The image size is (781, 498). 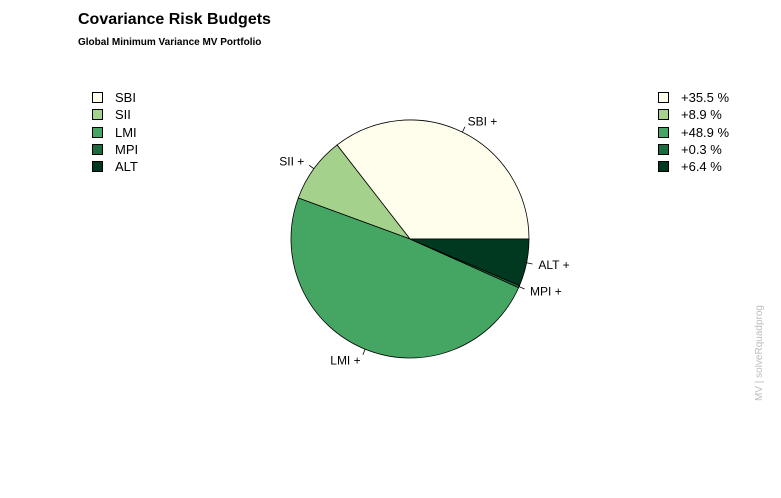 I want to click on chart-subtitle: Global Minimum Variance MV Portfolio, so click(x=170, y=42).